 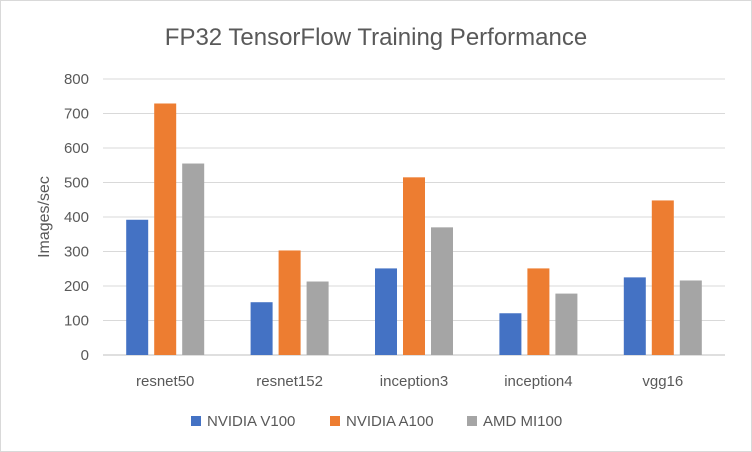 What do you see at coordinates (317, 318) in the screenshot?
I see `bar-resnet152-amd-mi100` at bounding box center [317, 318].